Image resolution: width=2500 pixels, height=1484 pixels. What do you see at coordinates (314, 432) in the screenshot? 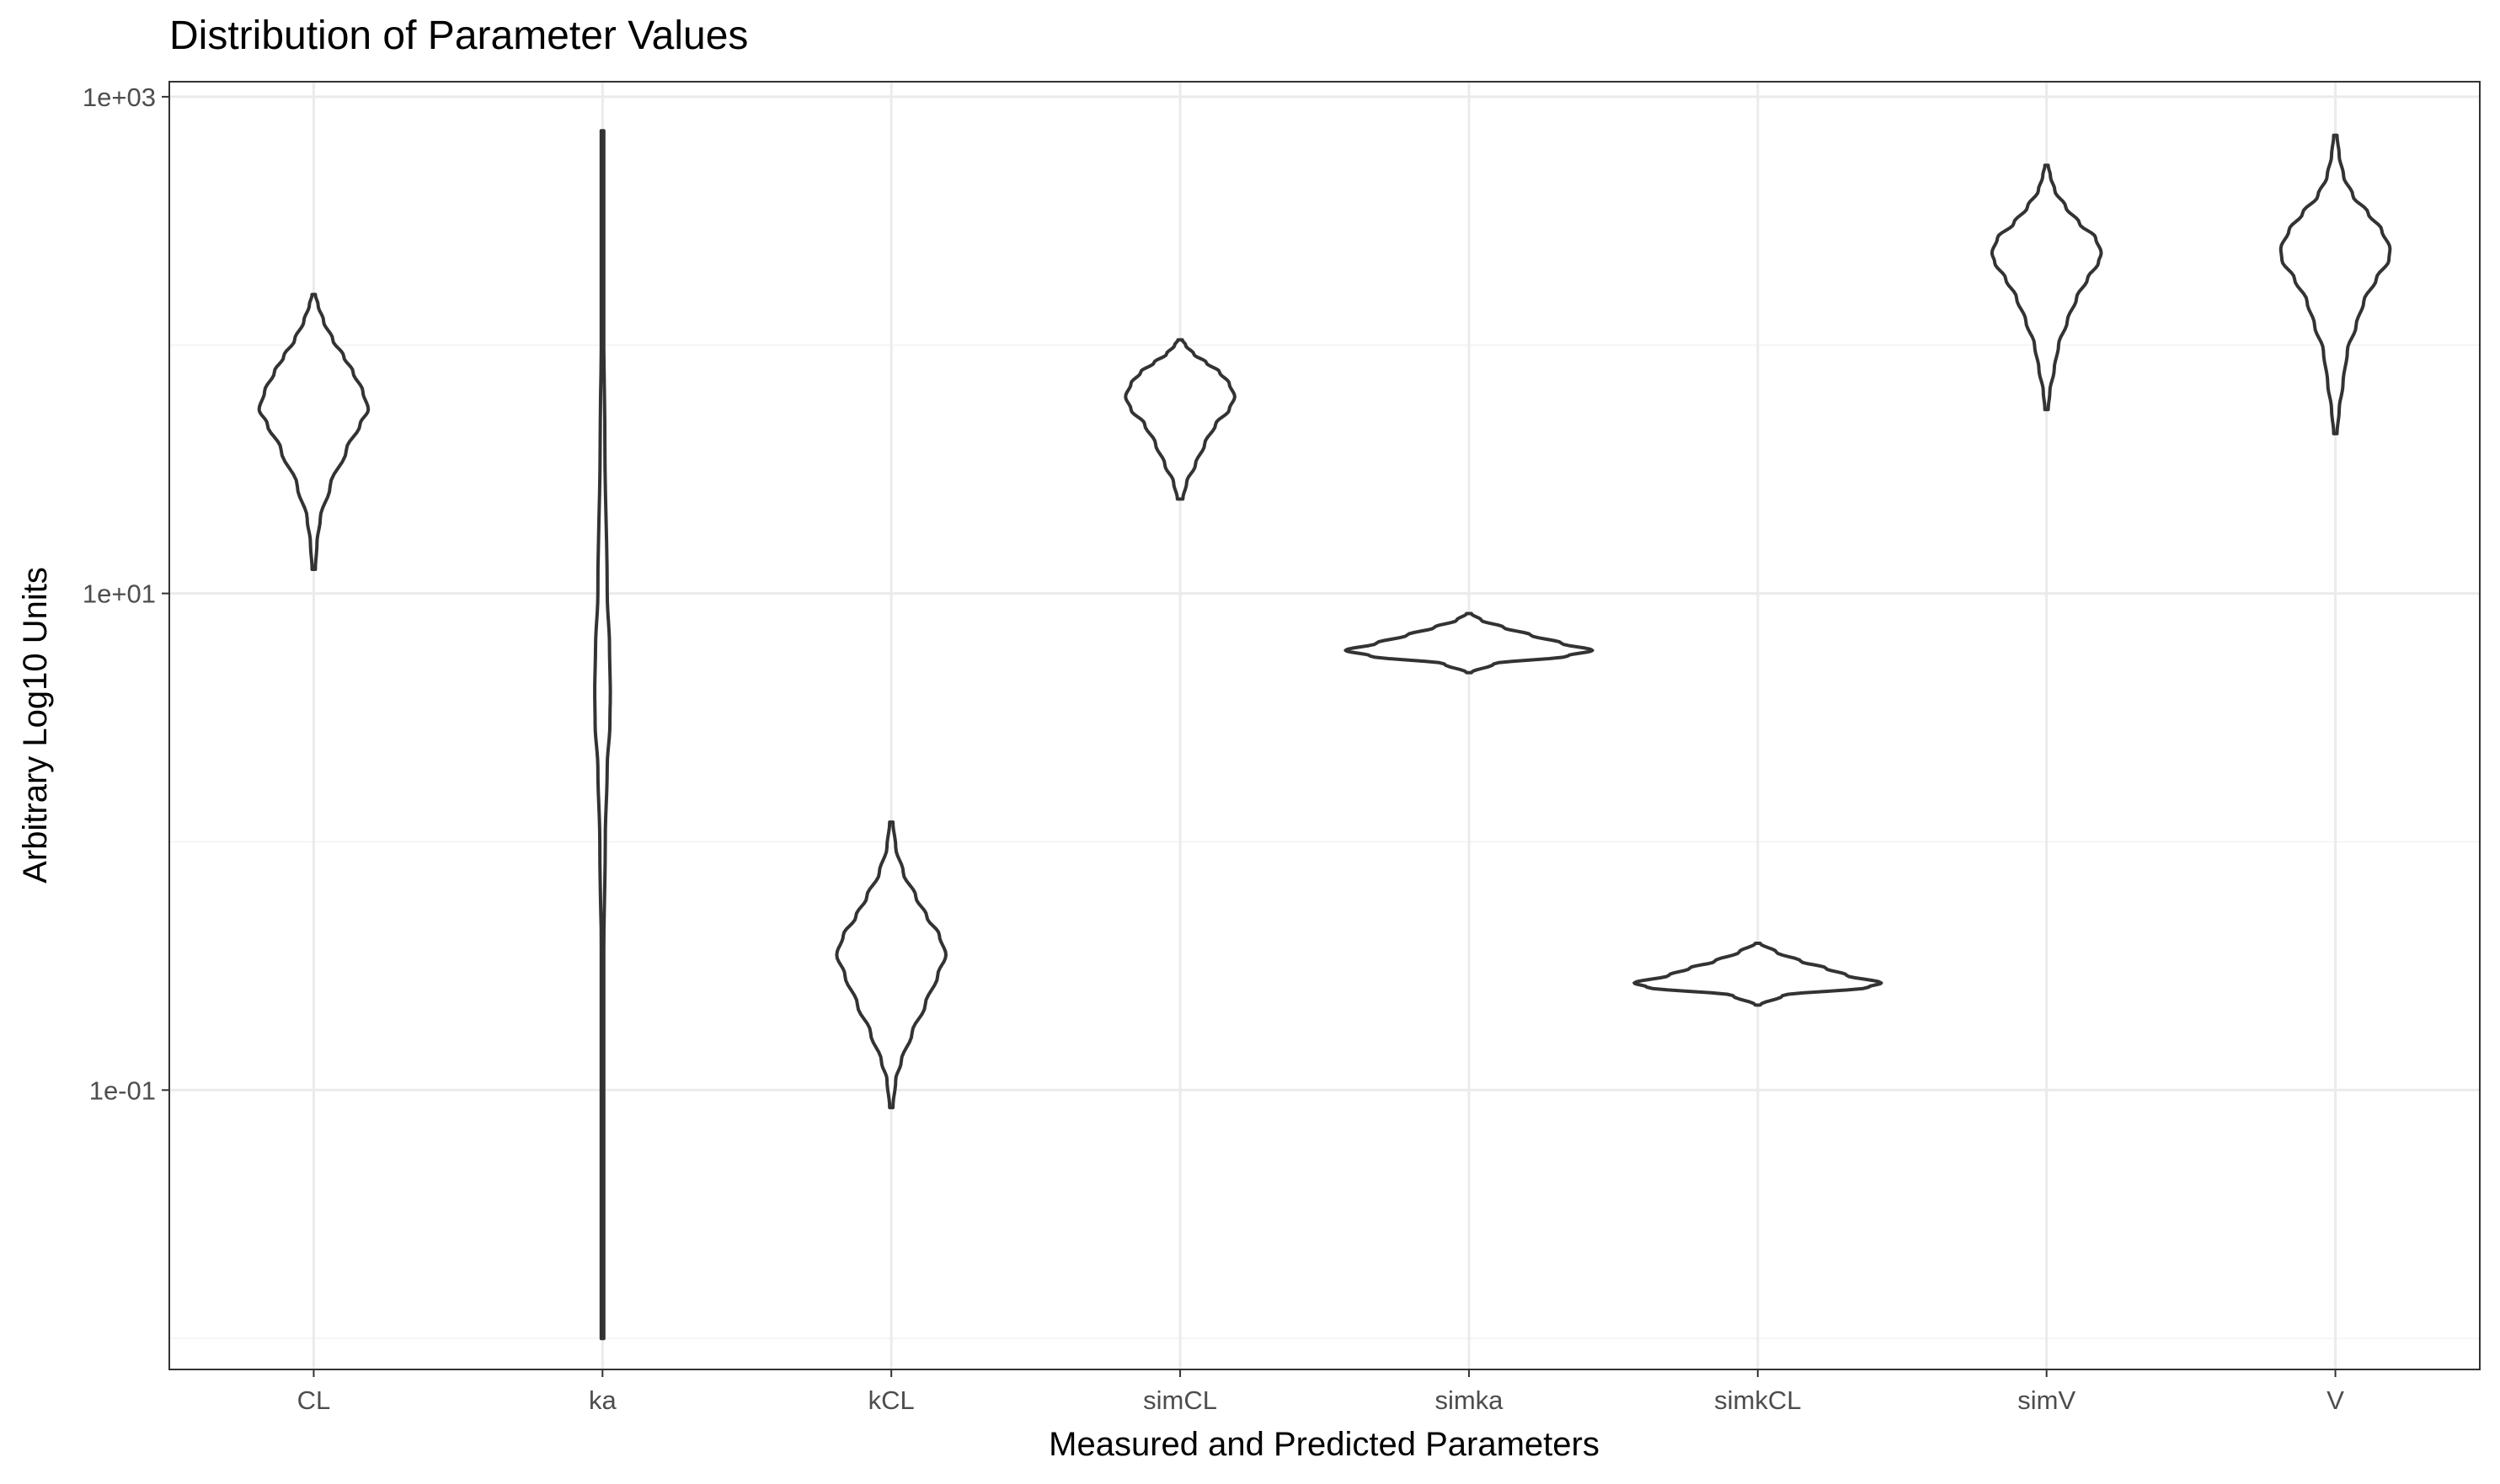
I see `violin-cl` at bounding box center [314, 432].